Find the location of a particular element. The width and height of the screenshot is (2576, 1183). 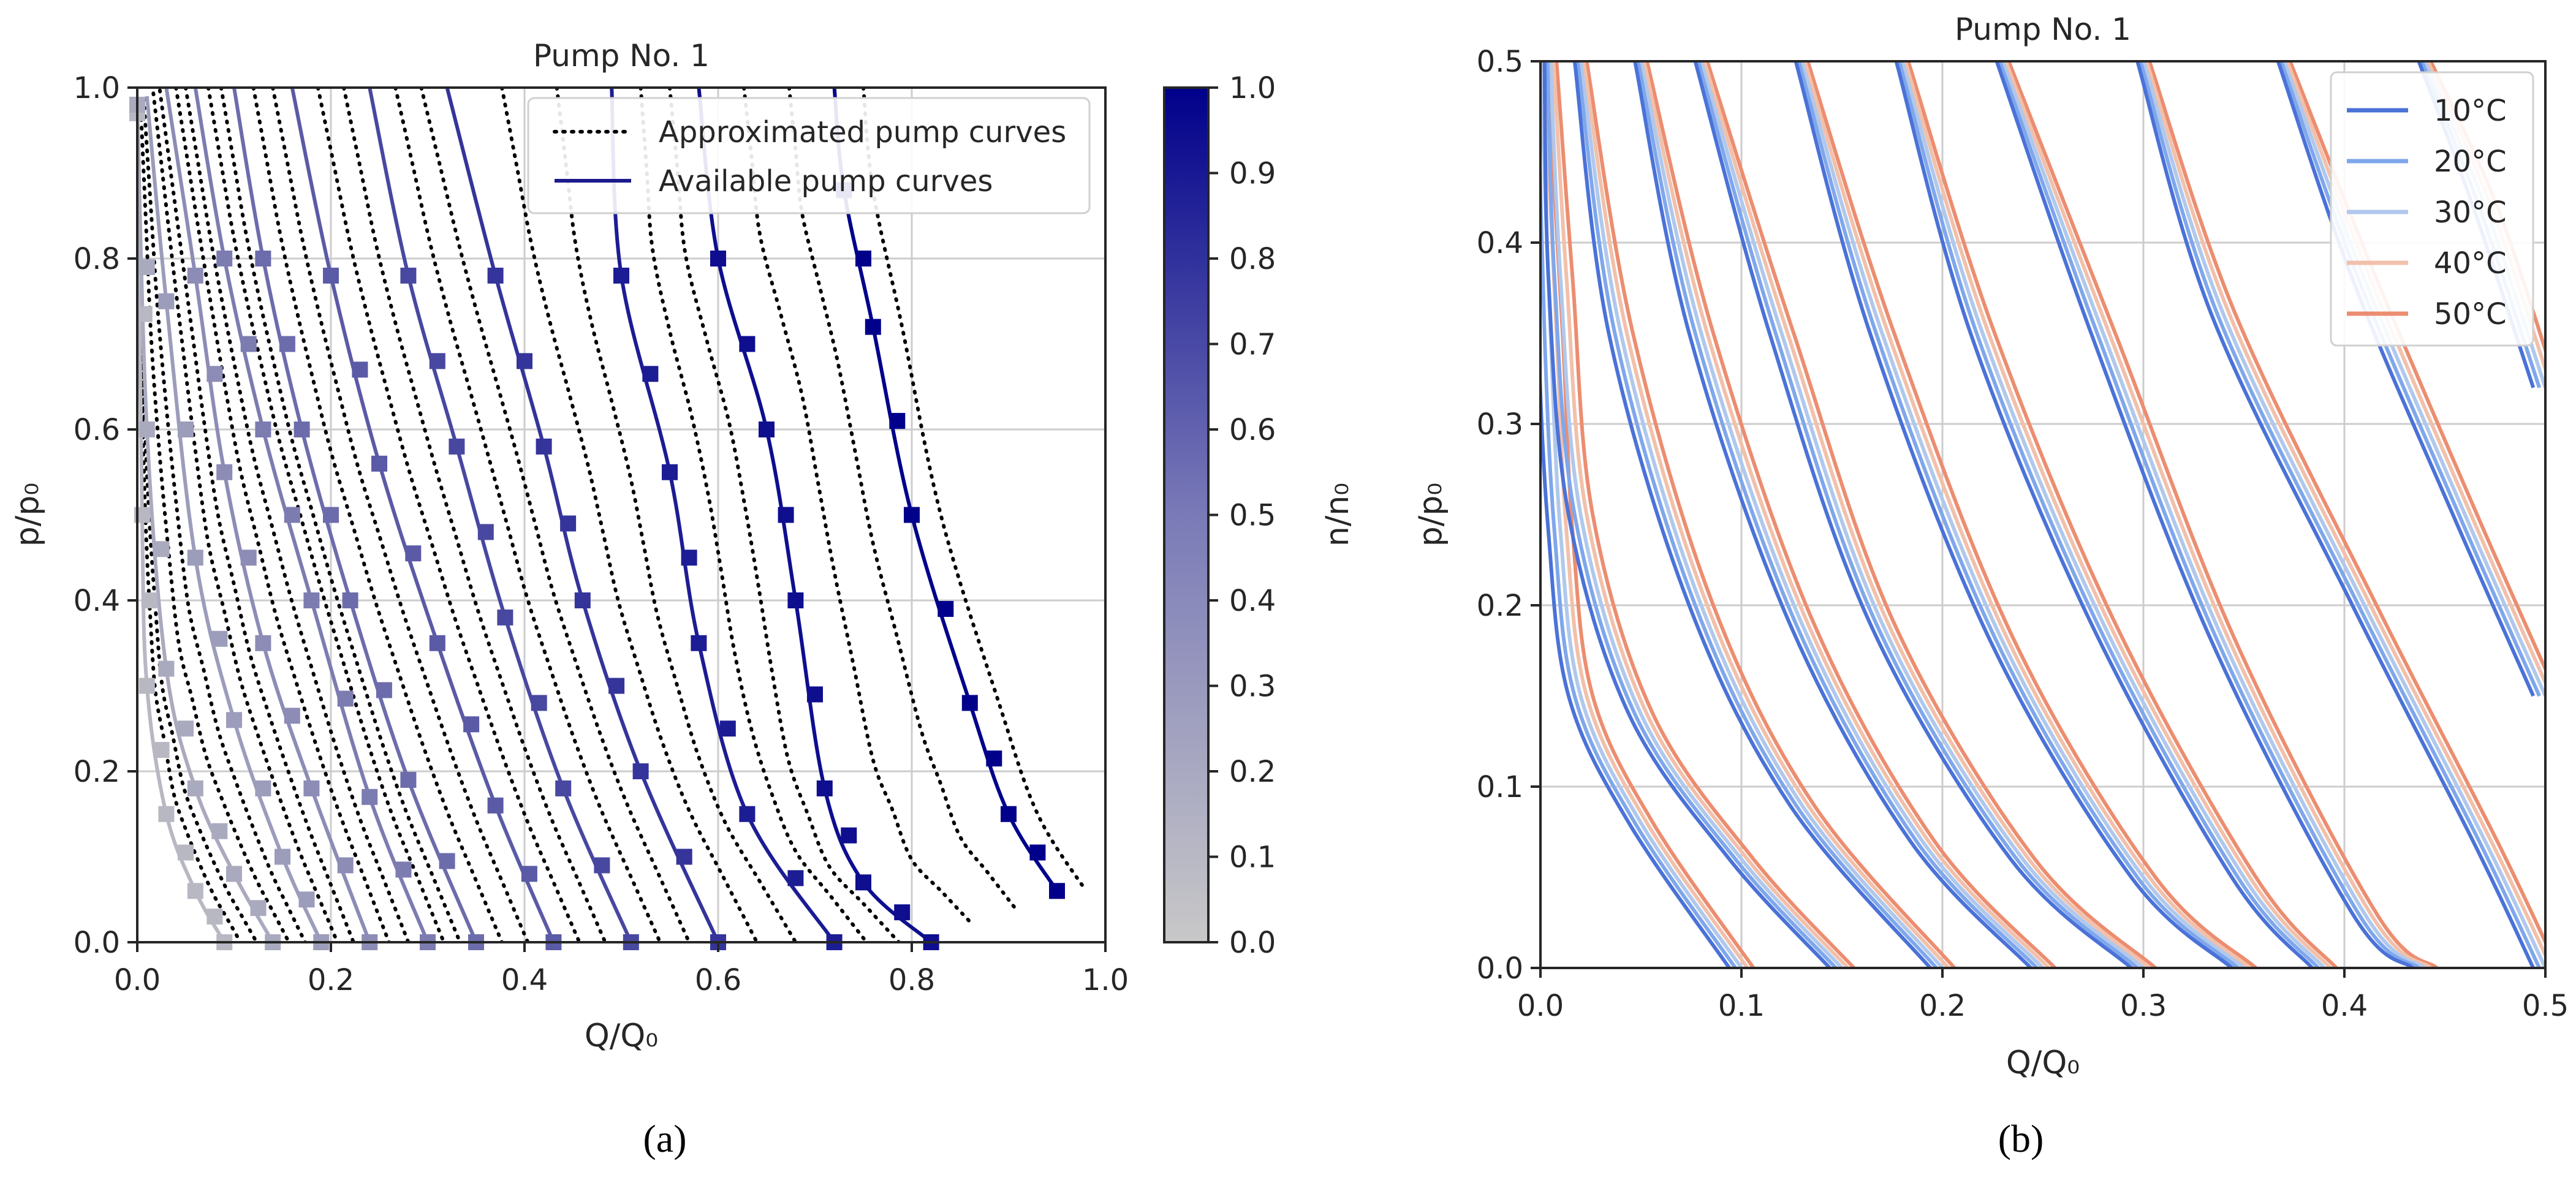

y-tick-label: 0.4 is located at coordinates (97, 601).